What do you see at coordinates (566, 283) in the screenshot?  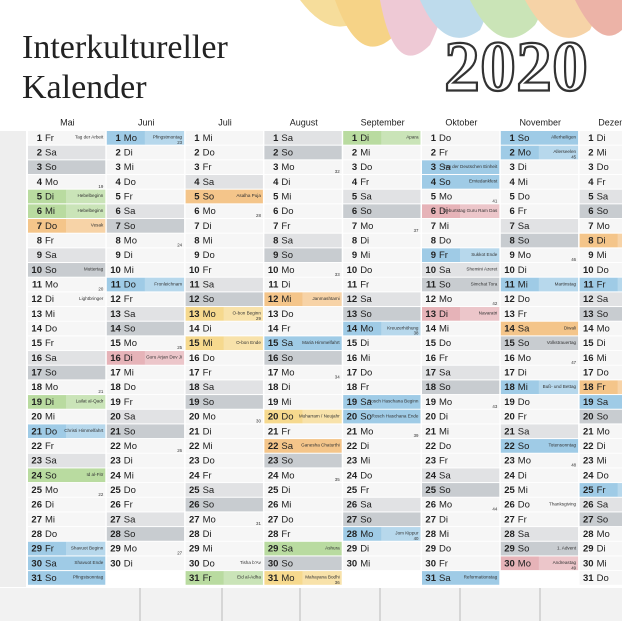 I see `event: Martinstag` at bounding box center [566, 283].